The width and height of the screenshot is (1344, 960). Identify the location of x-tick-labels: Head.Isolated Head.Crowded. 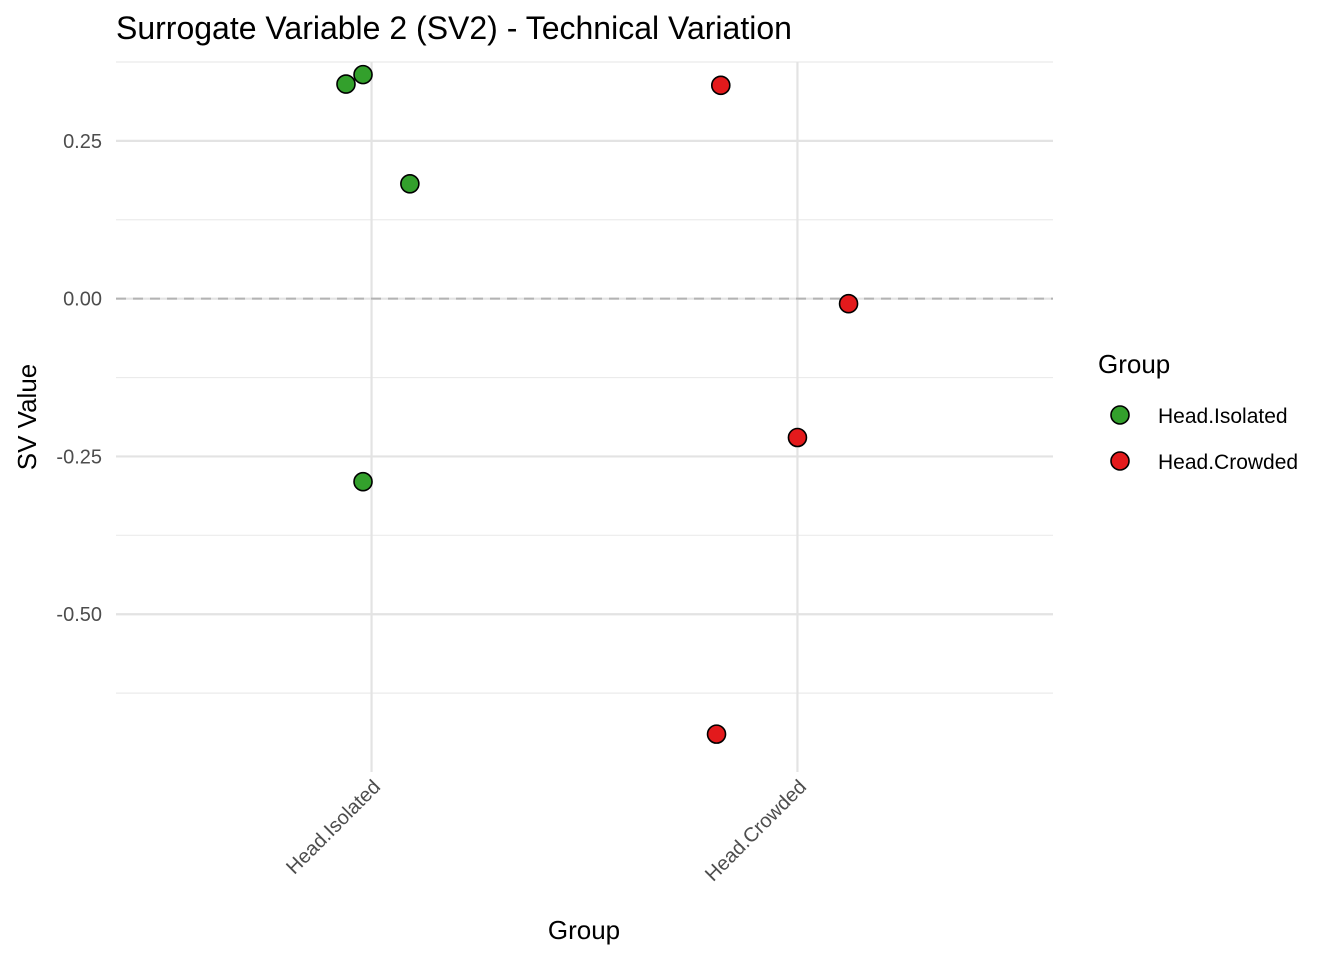
(546, 831).